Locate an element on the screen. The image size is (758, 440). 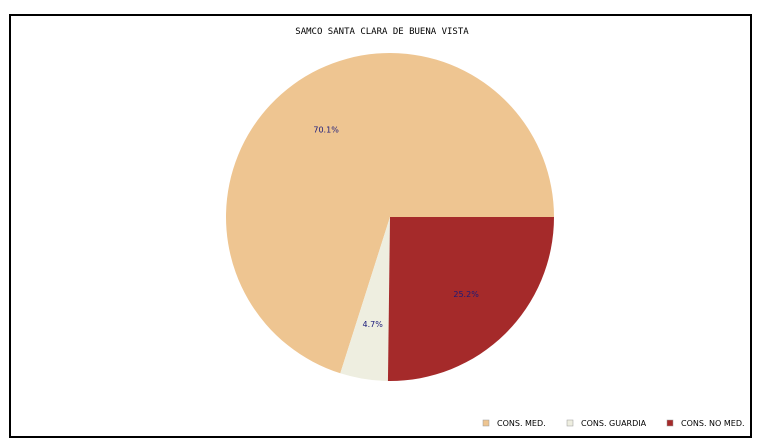
chart-title: SAMCO SANTA CLARA DE BUENA VISTA is located at coordinates (382, 32).